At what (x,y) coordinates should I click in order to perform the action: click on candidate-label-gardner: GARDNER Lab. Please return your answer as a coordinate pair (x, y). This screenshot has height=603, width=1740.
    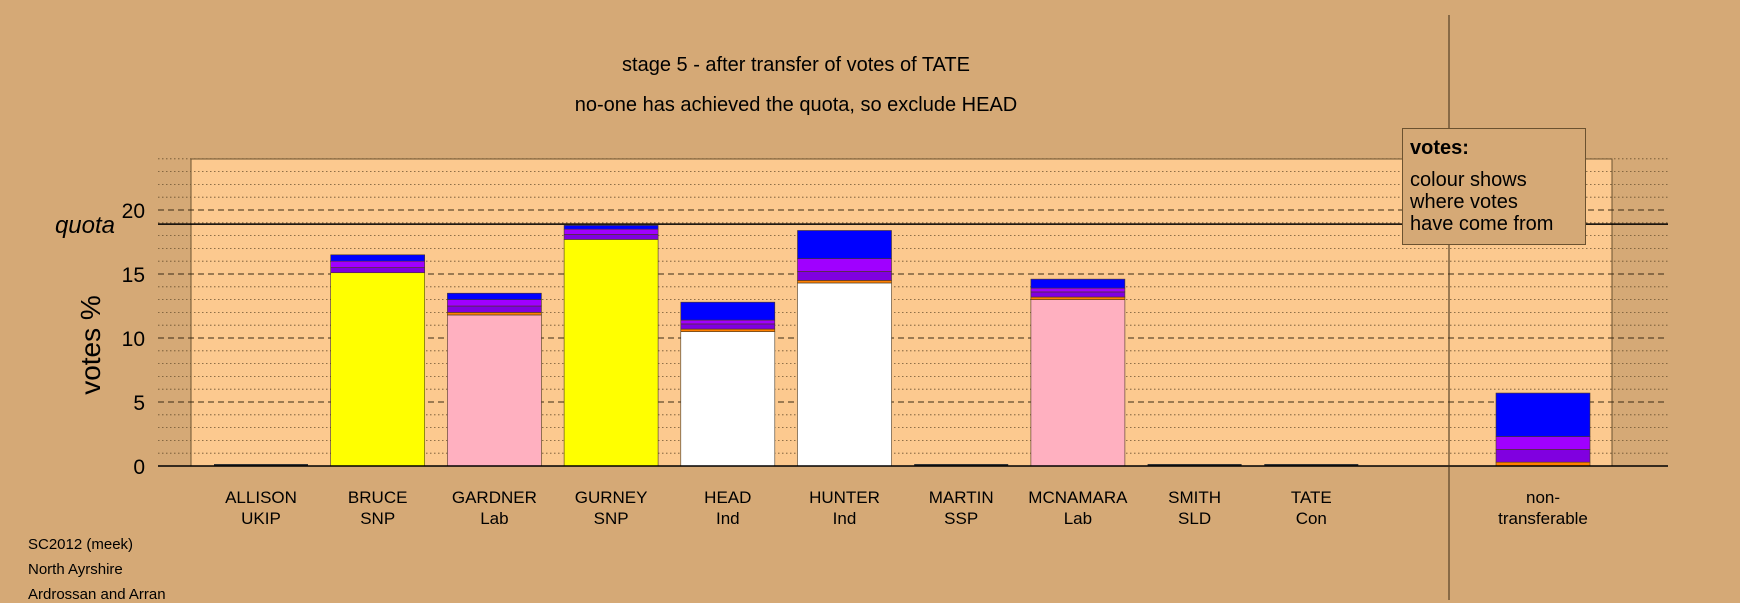
    Looking at the image, I should click on (494, 508).